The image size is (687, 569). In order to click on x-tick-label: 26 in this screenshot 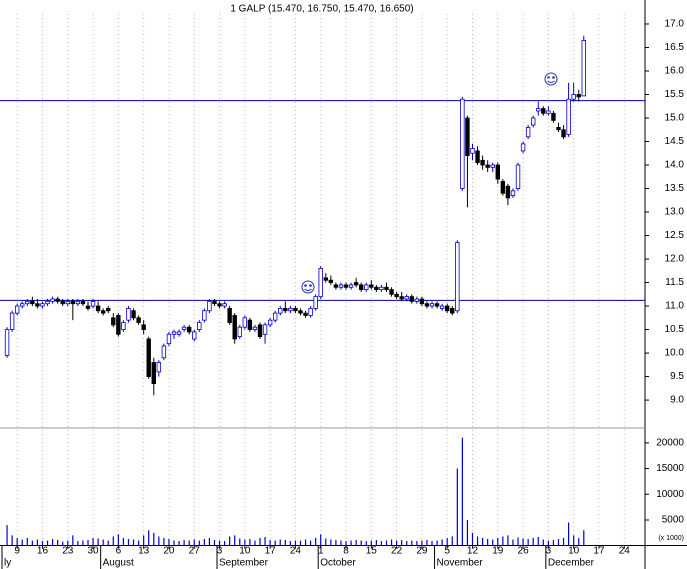, I will do `click(524, 551)`.